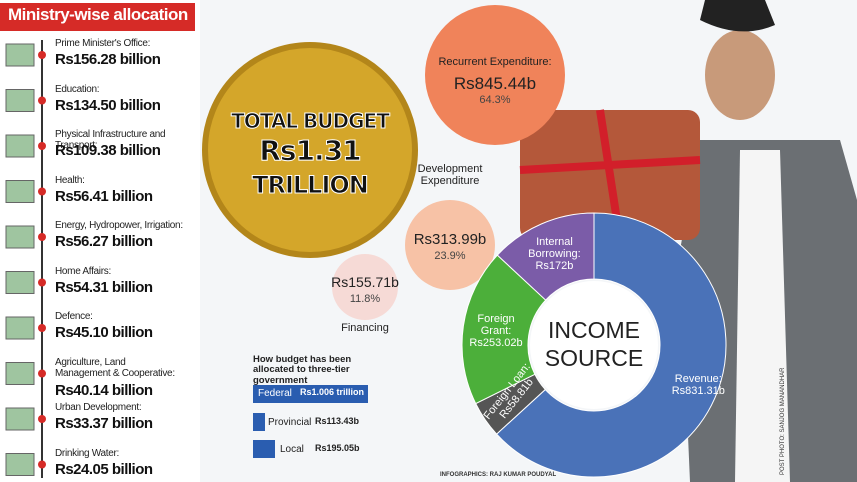  Describe the element at coordinates (104, 196) in the screenshot. I see `ministry-value: Rs56.41 billion` at that location.